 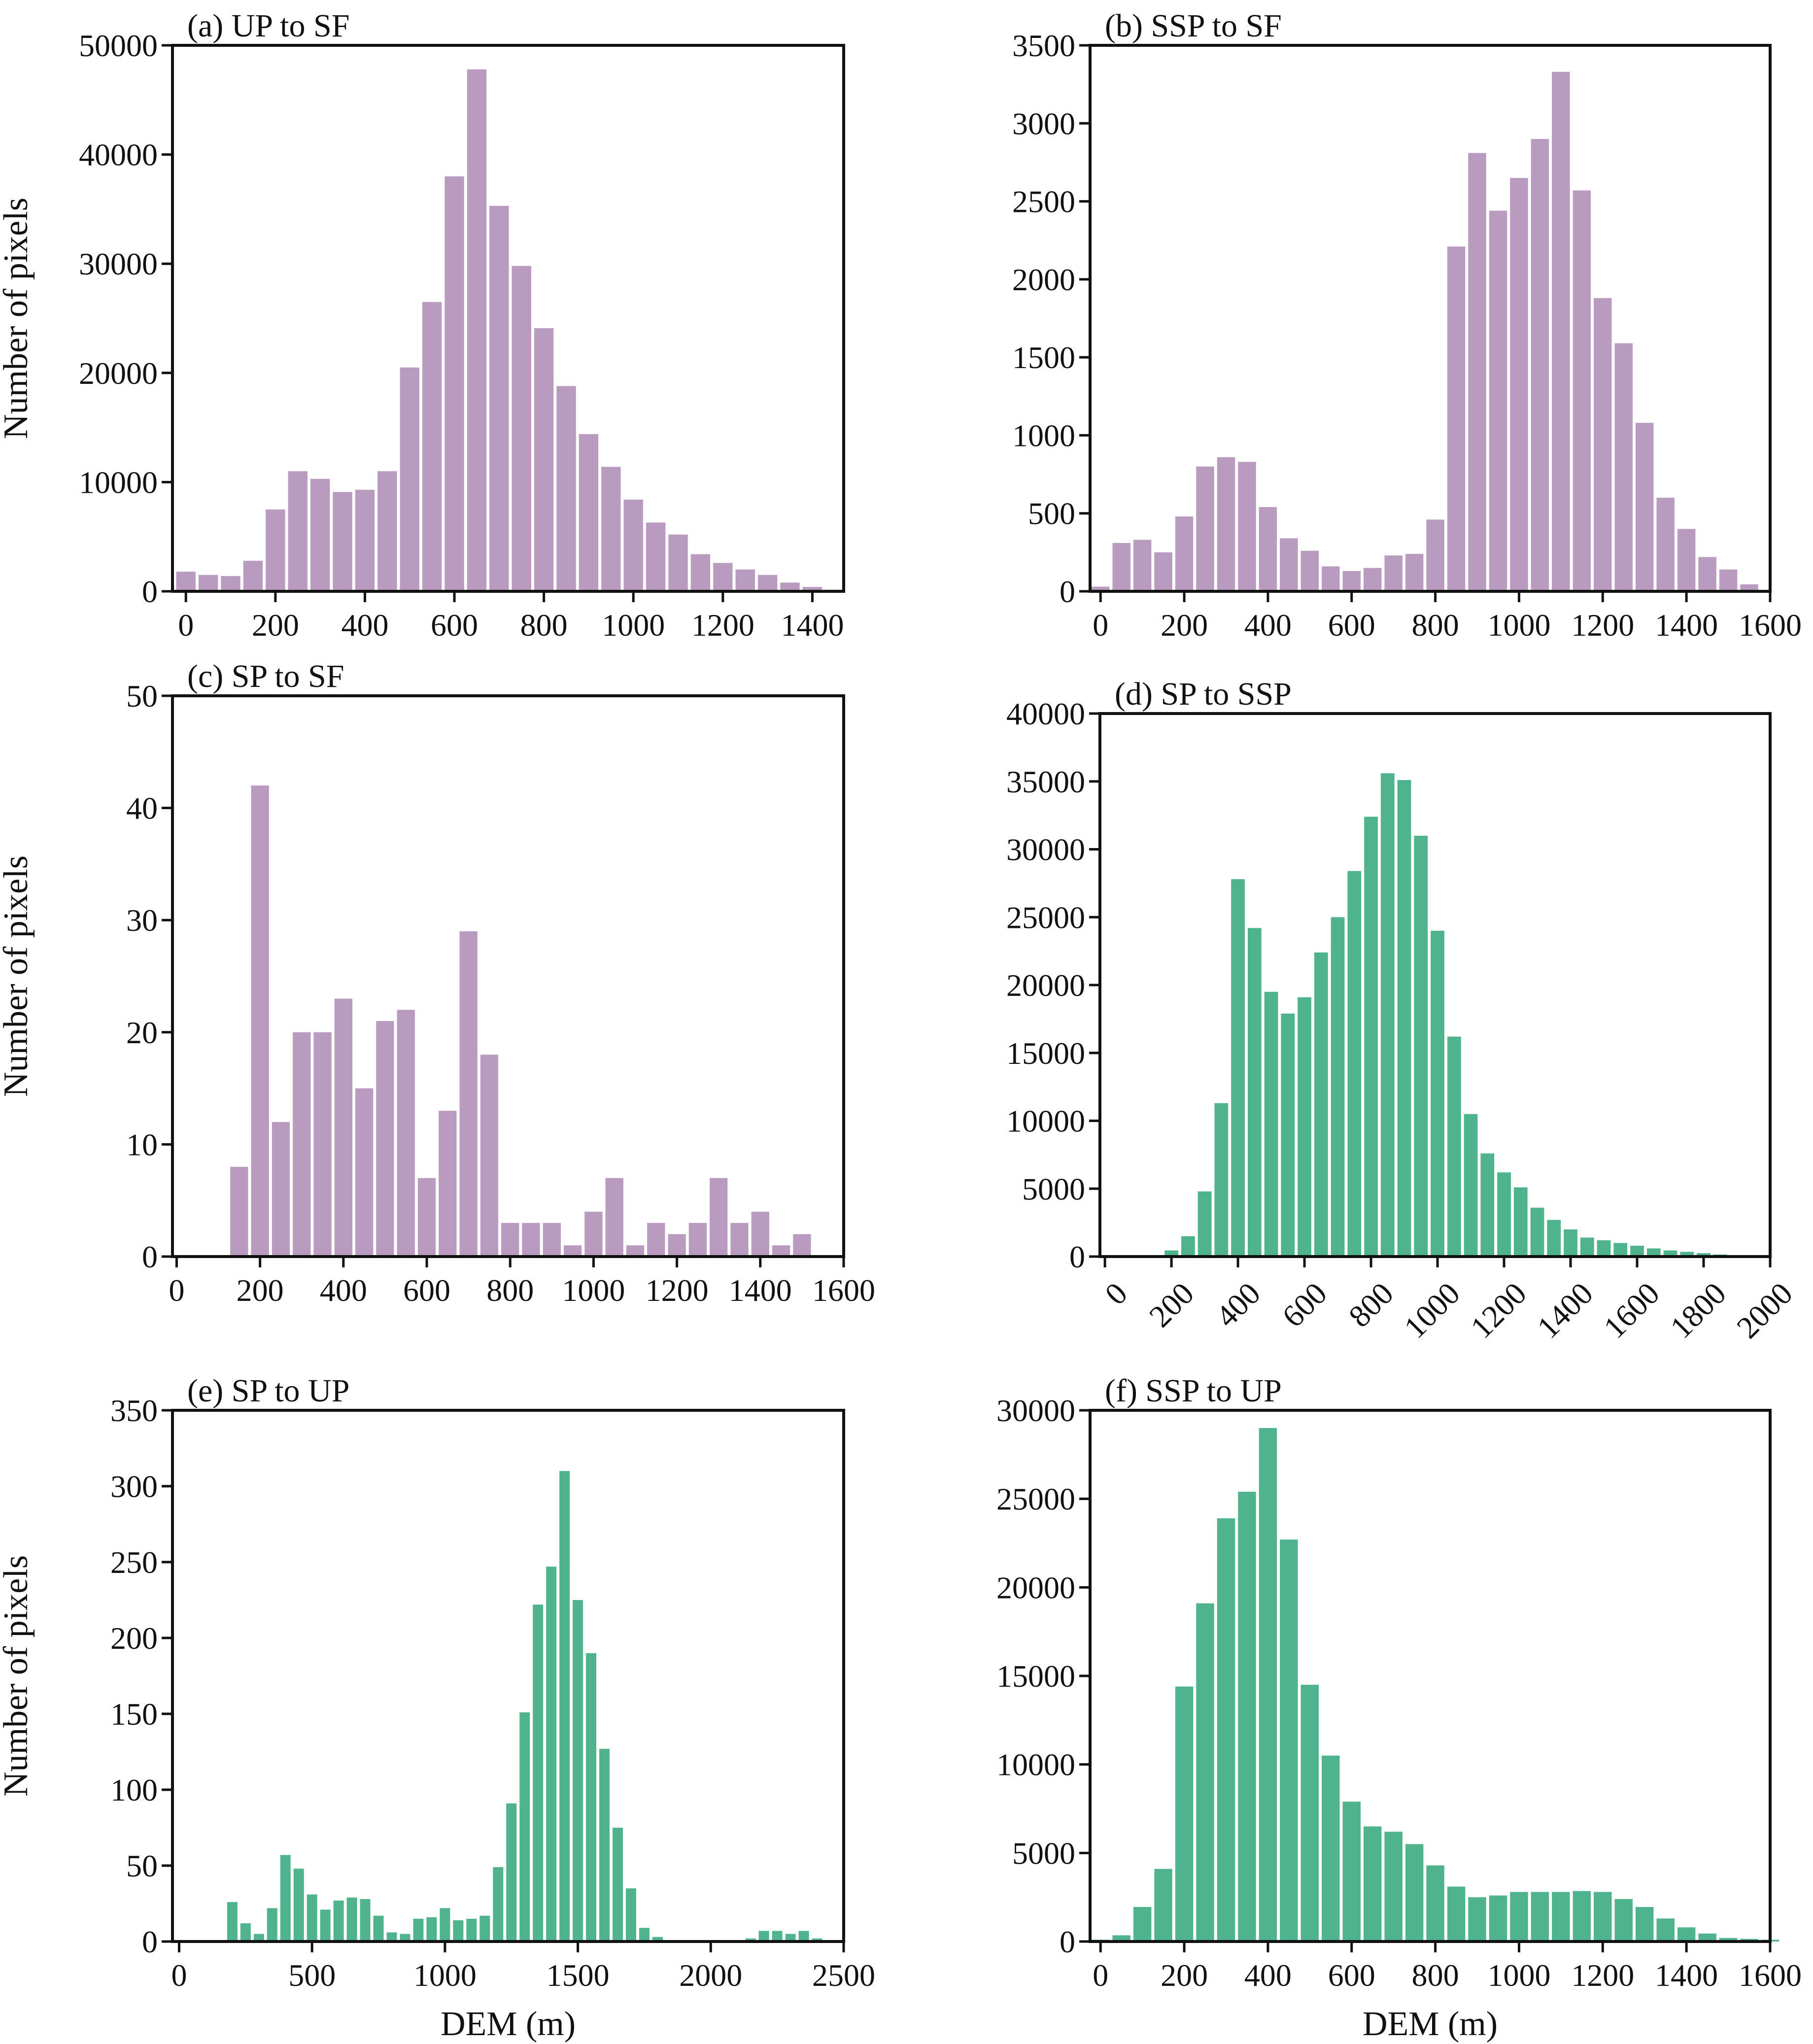 I want to click on y-tick-label: 50000, so click(x=118, y=45).